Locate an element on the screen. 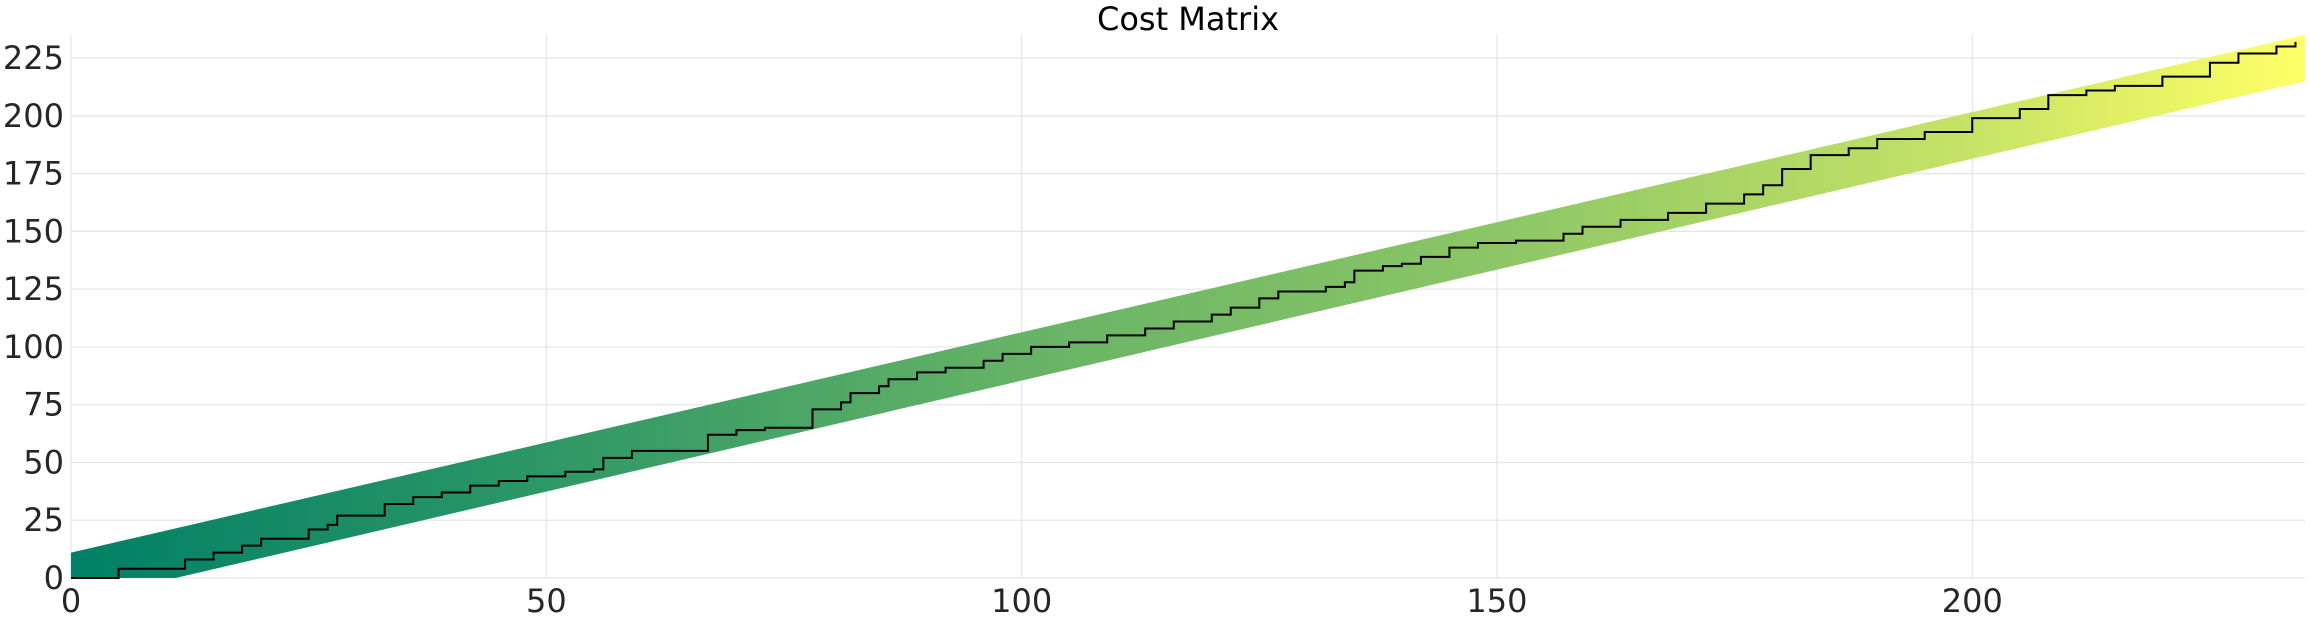 The width and height of the screenshot is (2310, 622). y-tick-label-4: 100 is located at coordinates (33, 347).